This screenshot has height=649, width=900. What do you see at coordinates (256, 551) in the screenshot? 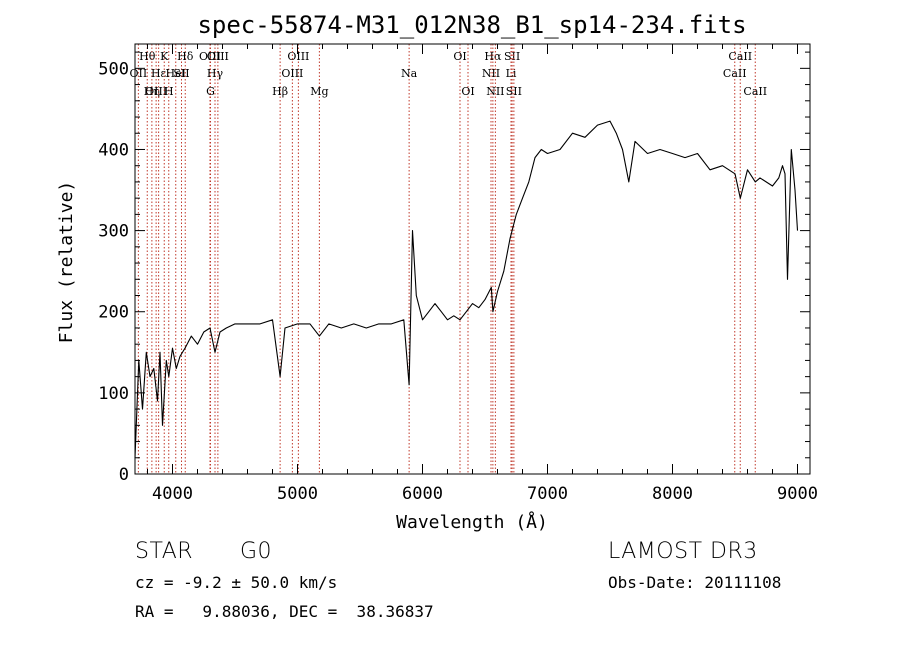
I see `object-subclass: G0` at bounding box center [256, 551].